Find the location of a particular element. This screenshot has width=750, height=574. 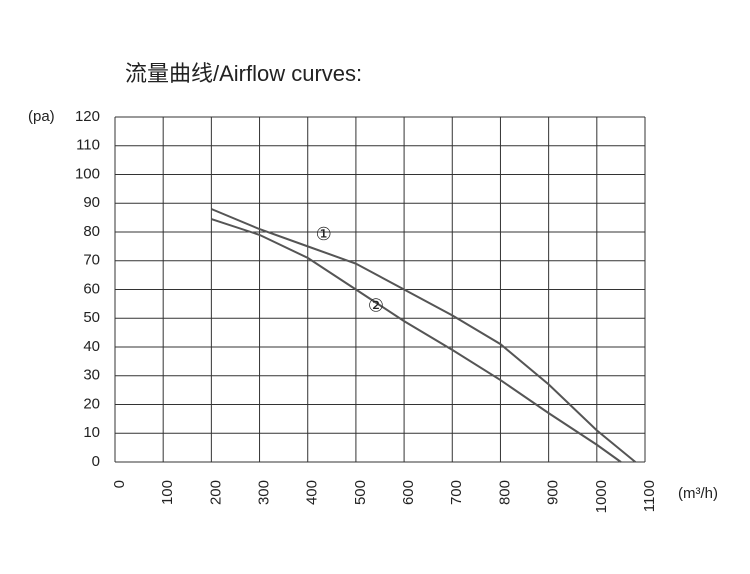

y-tick-label: 80 is located at coordinates (91, 231).